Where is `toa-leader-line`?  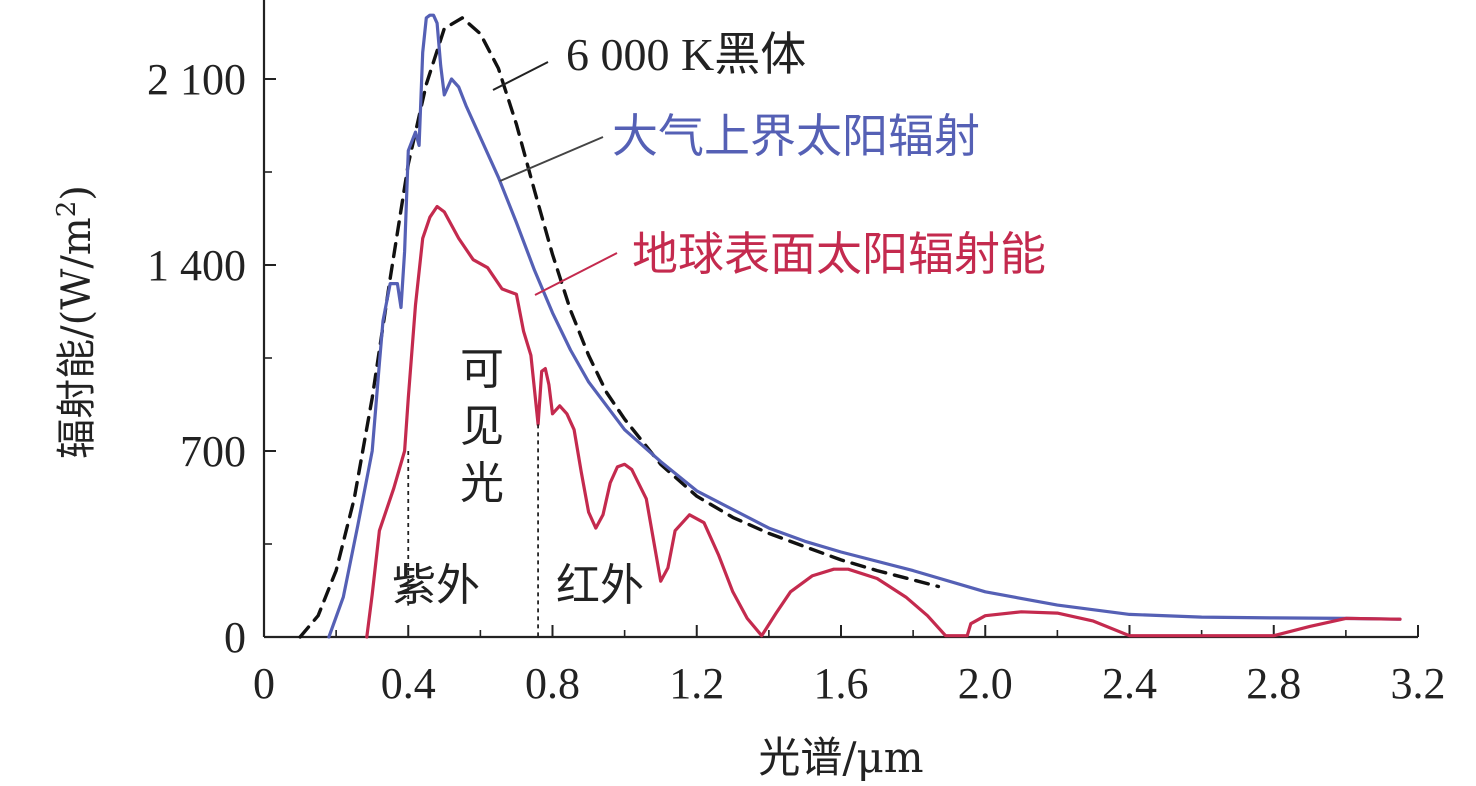
toa-leader-line is located at coordinates (551, 159).